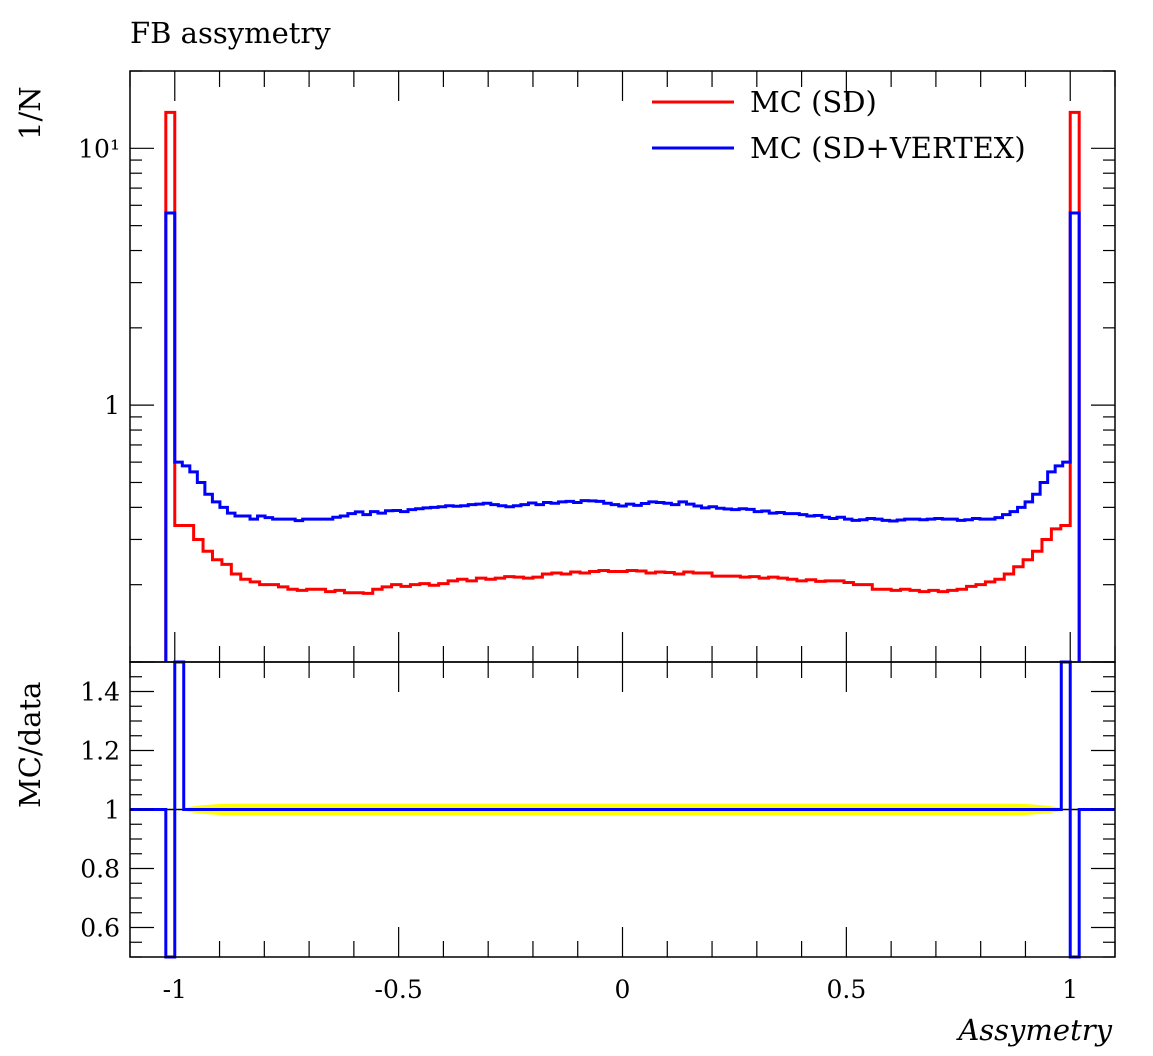  I want to click on chart-title: FB assymetry, so click(230, 33).